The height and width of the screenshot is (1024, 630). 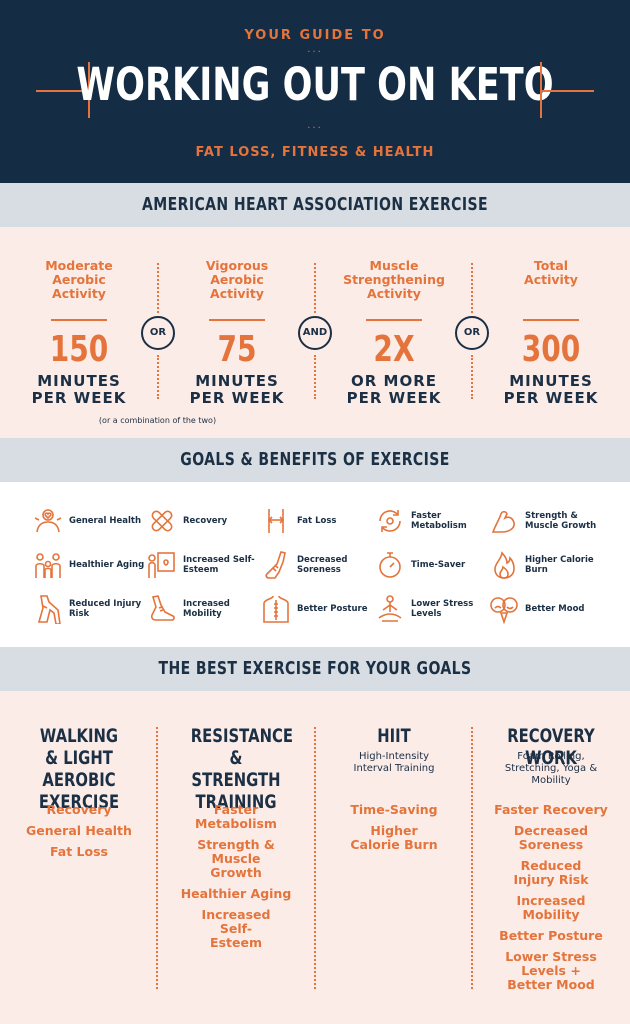 What do you see at coordinates (551, 837) in the screenshot?
I see `best-item: Decreased Soreness` at bounding box center [551, 837].